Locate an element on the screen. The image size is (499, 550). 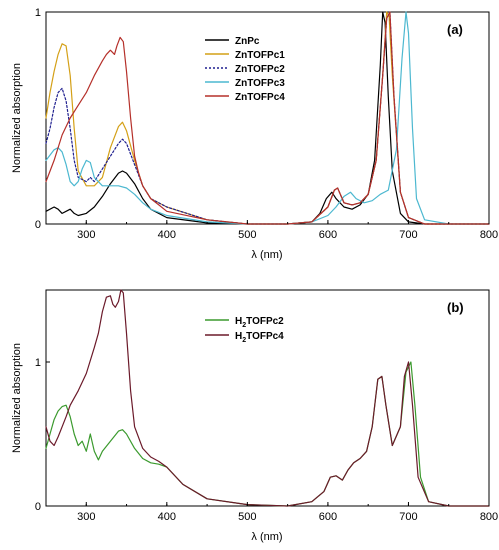
panel-b-x-tick-label: 800 is located at coordinates (489, 517).